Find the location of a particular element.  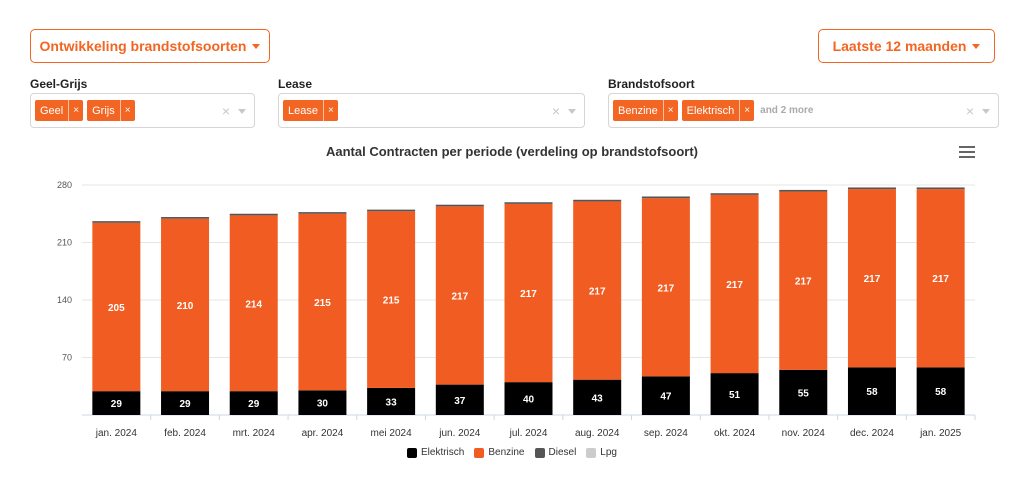

x-tick-label: feb. 2024 is located at coordinates (185, 433).